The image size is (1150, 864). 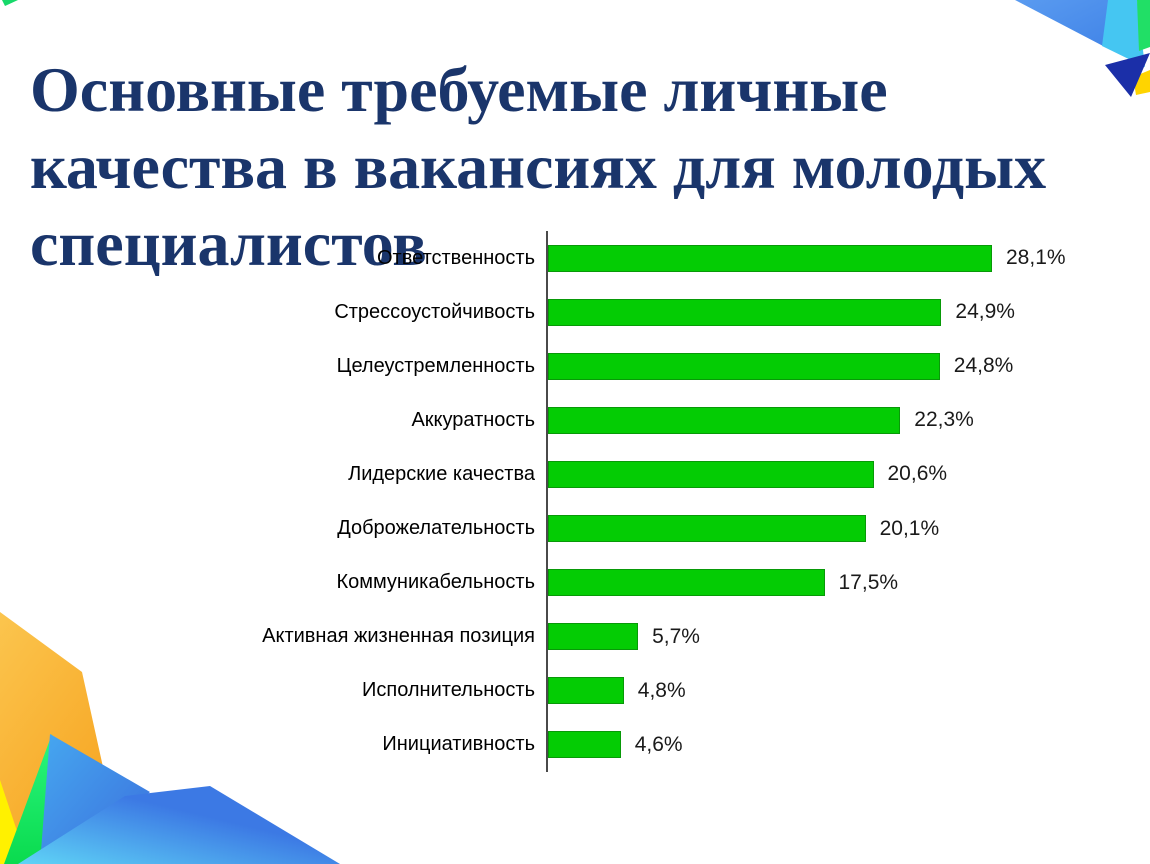 What do you see at coordinates (1082, 48) in the screenshot?
I see `ornament-top-right` at bounding box center [1082, 48].